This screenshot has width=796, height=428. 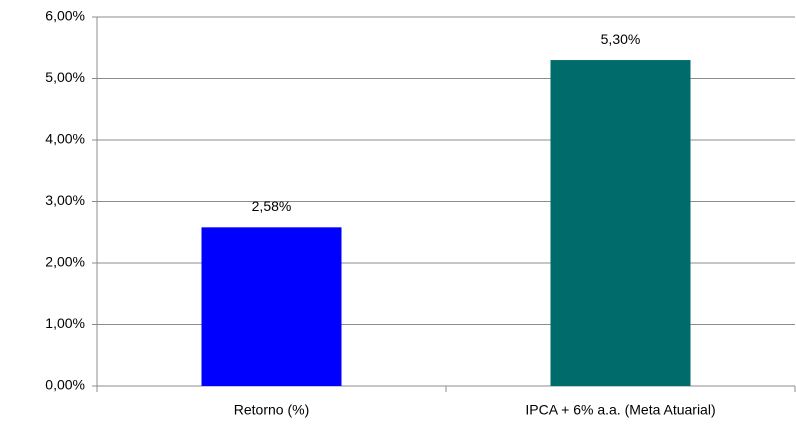 What do you see at coordinates (65, 262) in the screenshot?
I see `y-tick-label: 2,00%` at bounding box center [65, 262].